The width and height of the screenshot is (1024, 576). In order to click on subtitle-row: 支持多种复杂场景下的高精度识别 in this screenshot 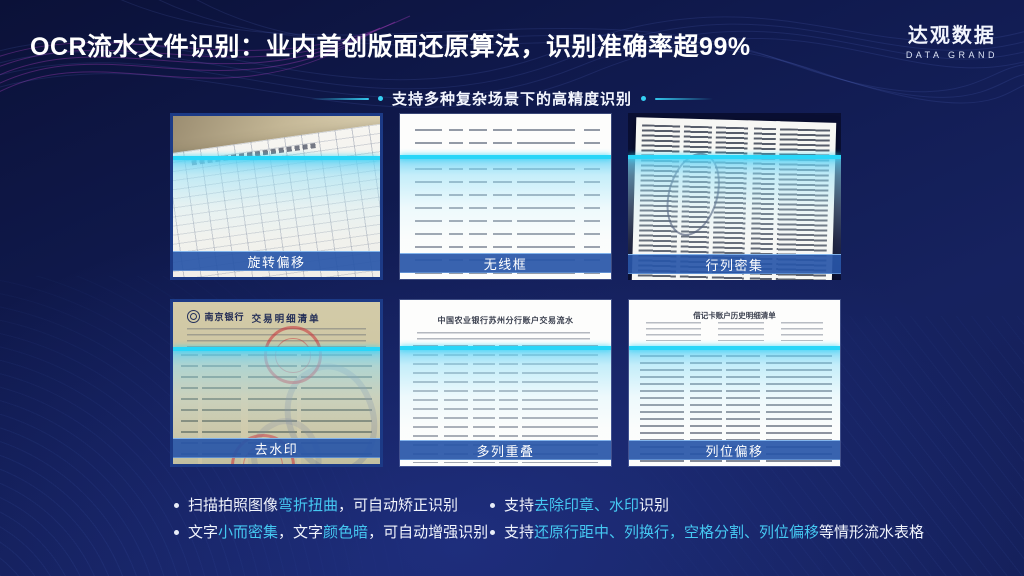, I will do `click(512, 98)`.